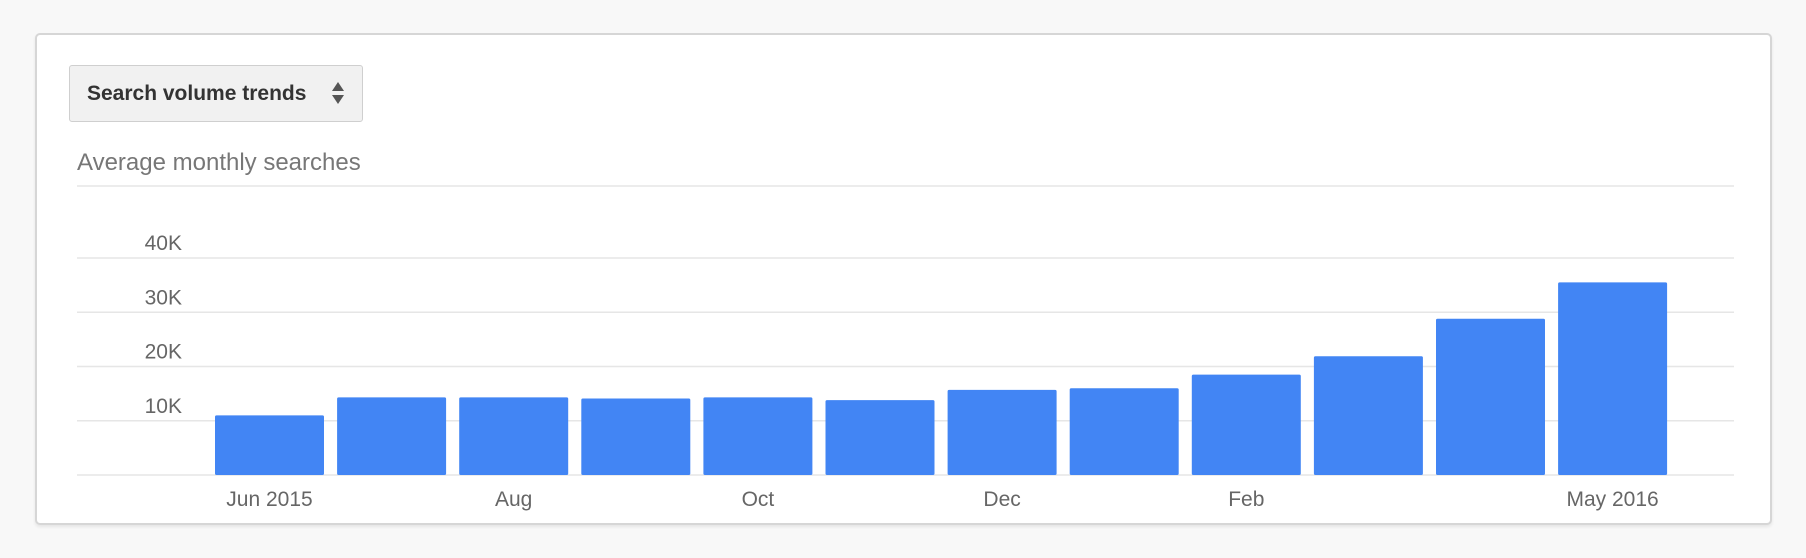  Describe the element at coordinates (163, 297) in the screenshot. I see `y-tick-label: 30K` at that location.